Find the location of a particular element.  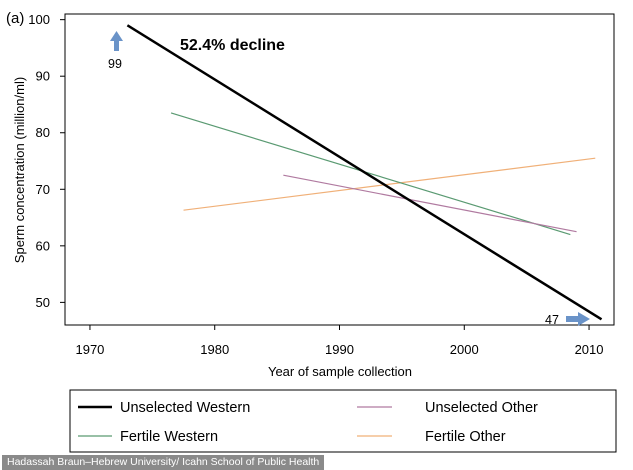

x-tick-label: 1990 is located at coordinates (339, 349).